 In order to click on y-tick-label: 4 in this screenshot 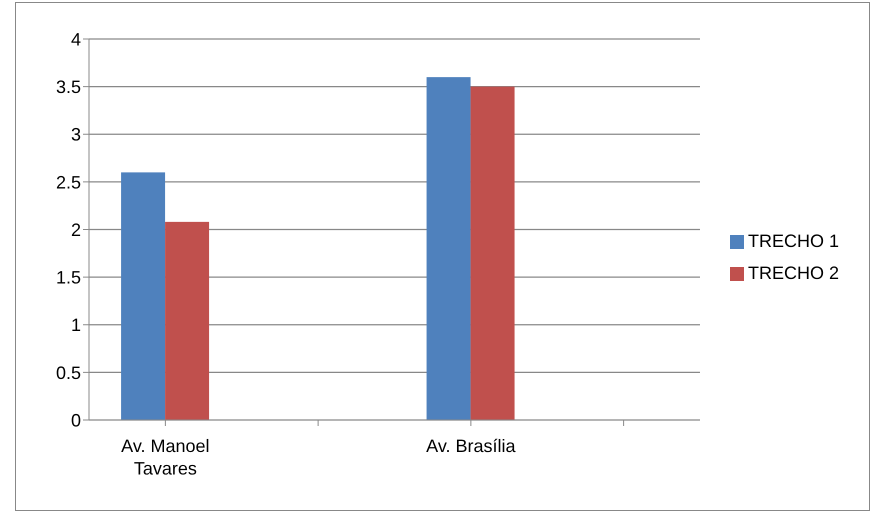, I will do `click(75, 39)`.